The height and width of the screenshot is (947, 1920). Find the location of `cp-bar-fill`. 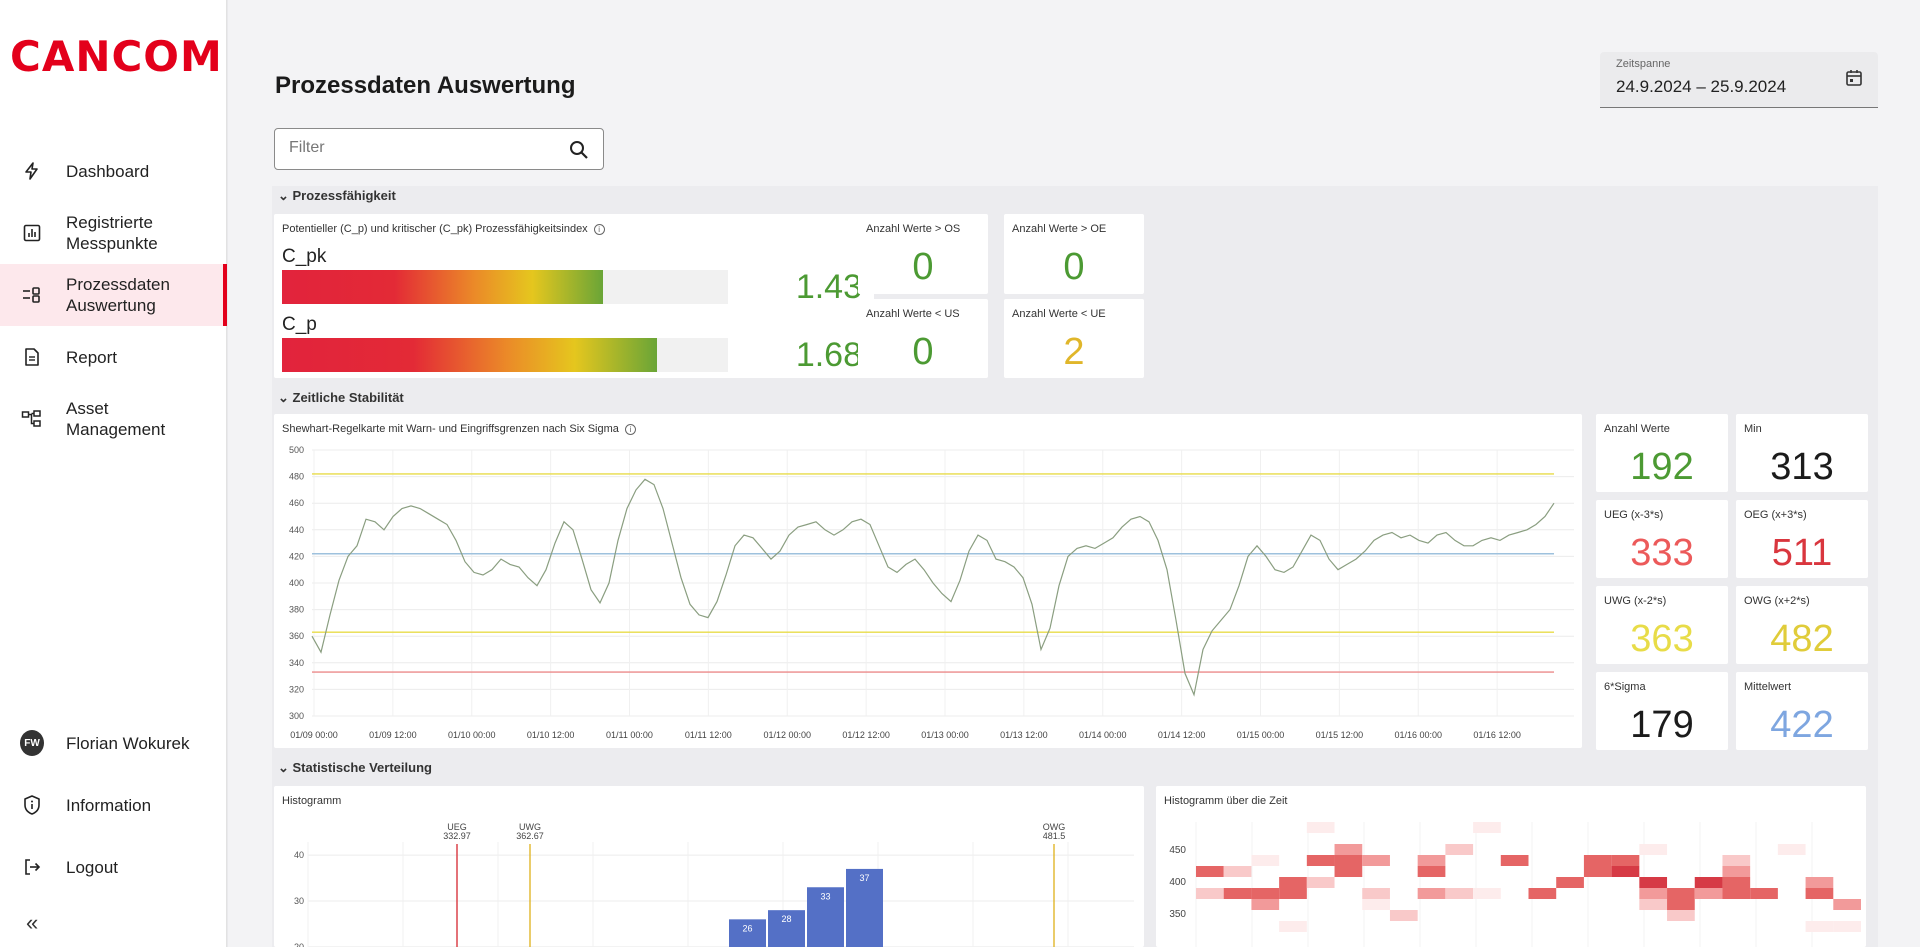

cp-bar-fill is located at coordinates (469, 355).